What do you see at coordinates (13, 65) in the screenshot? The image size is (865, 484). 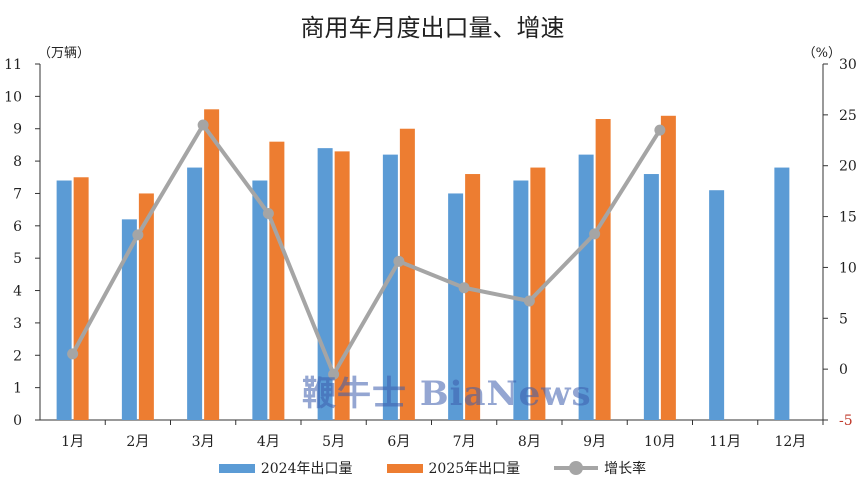 I see `left-tick-label: 11` at bounding box center [13, 65].